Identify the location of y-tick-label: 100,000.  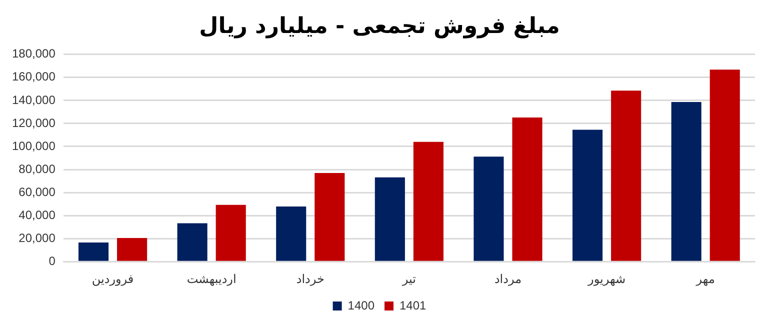
(34, 145).